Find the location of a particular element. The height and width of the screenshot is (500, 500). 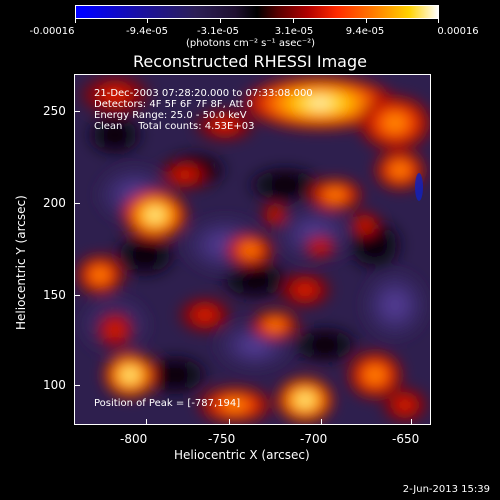

x-tick-650: -650 is located at coordinates (406, 439).